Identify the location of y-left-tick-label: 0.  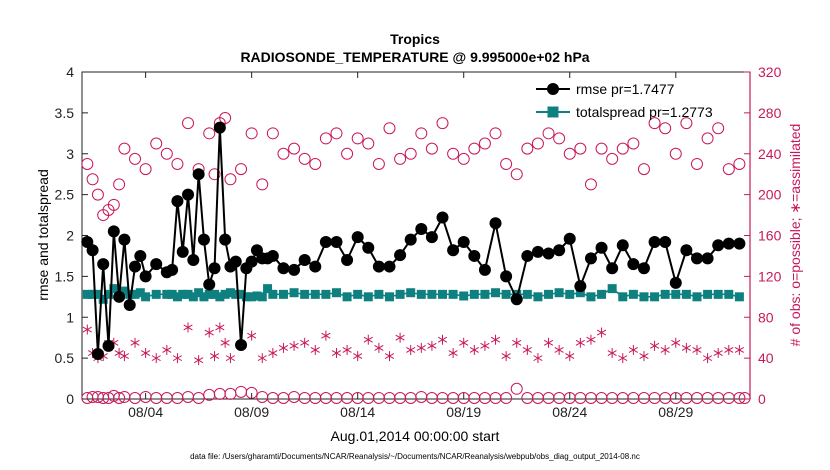
(70, 399).